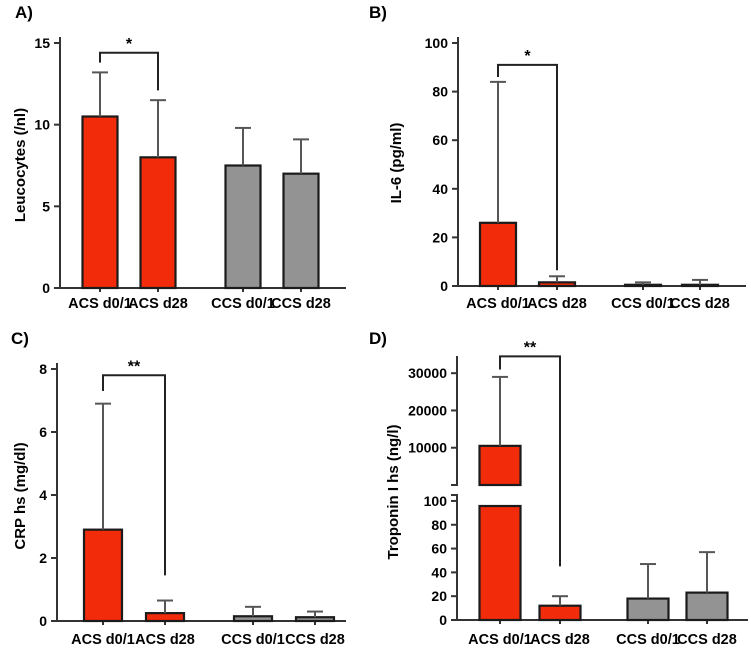 Image resolution: width=751 pixels, height=652 pixels. I want to click on panel-d-y-tick-label-0: 0, so click(443, 620).